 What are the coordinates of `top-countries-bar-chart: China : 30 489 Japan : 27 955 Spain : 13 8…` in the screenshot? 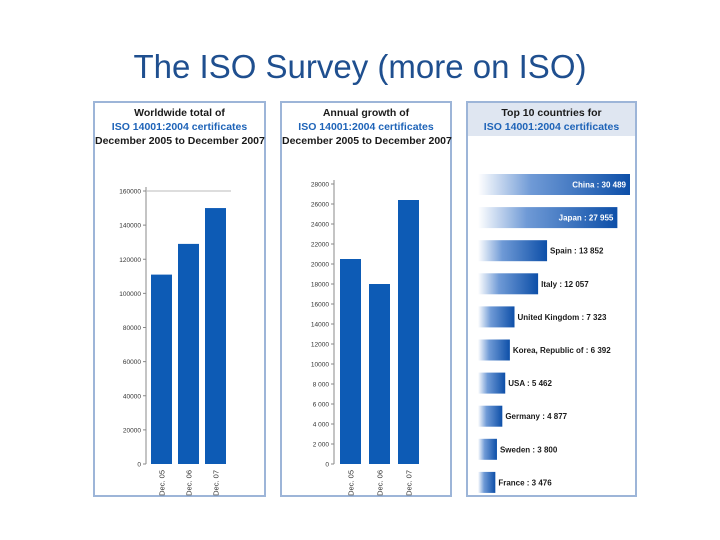 It's located at (554, 333).